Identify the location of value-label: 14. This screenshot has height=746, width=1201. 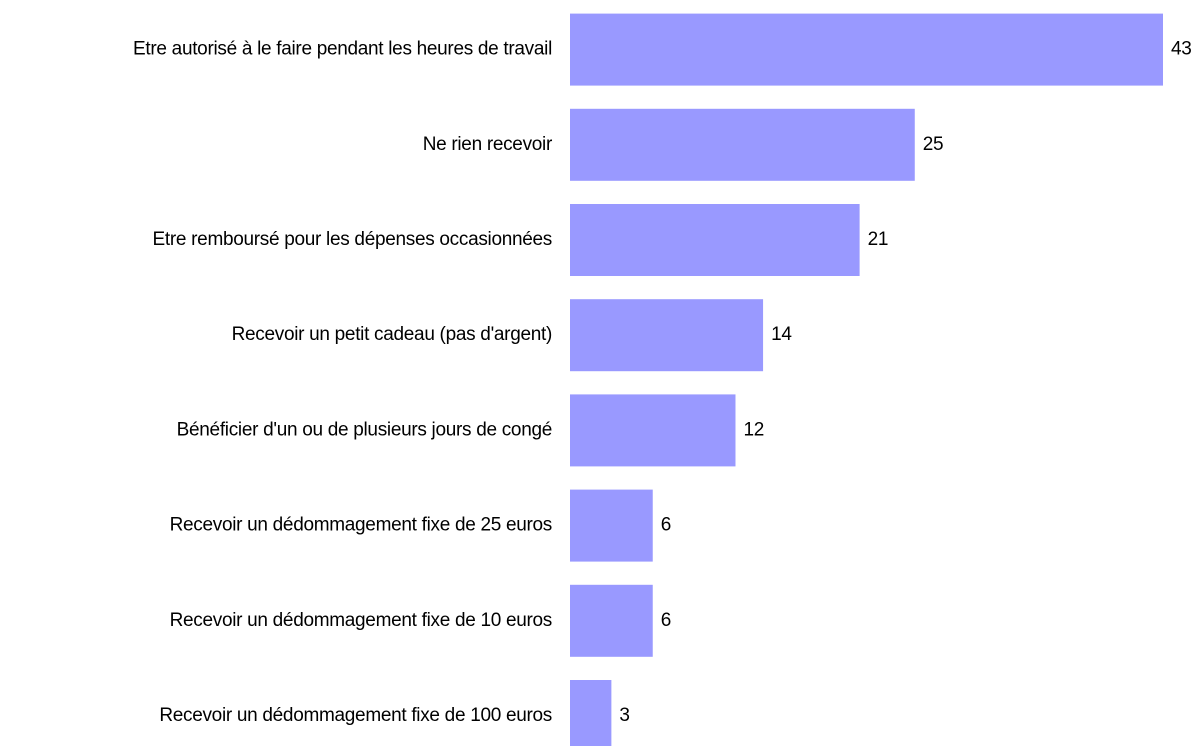
(781, 334).